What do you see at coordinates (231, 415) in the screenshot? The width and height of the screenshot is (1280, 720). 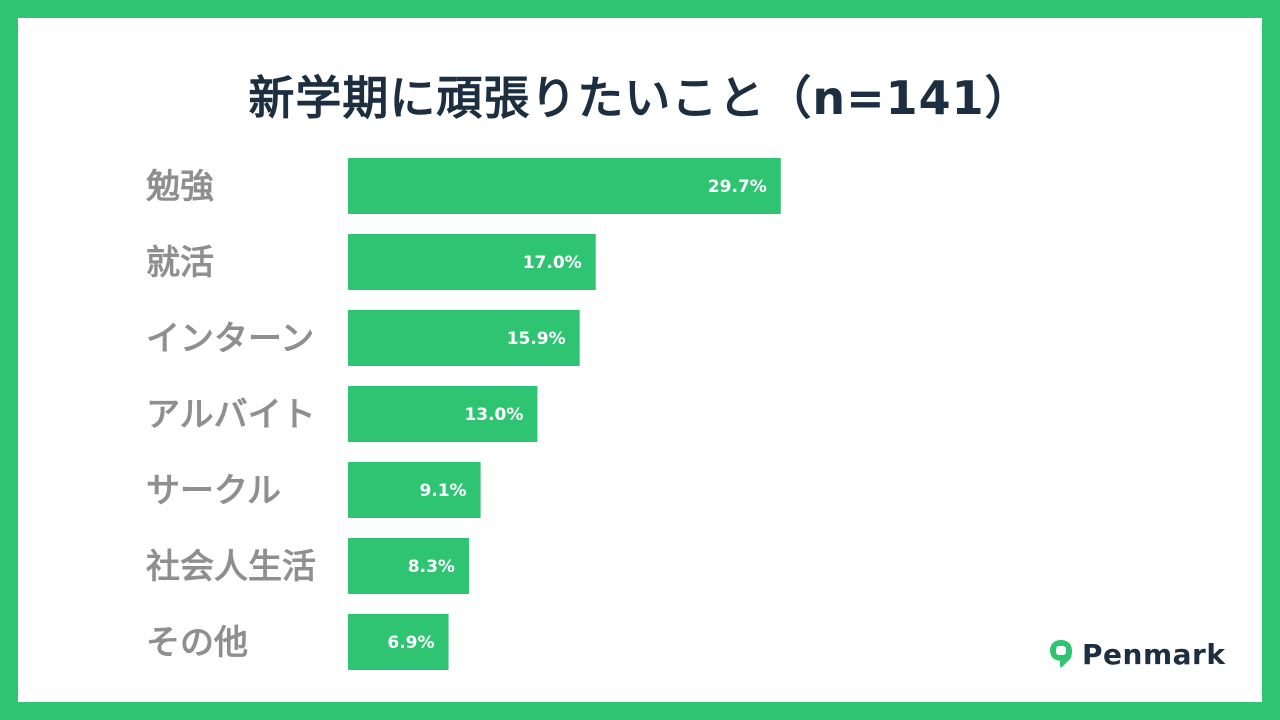 I see `category-label: アルバイト` at bounding box center [231, 415].